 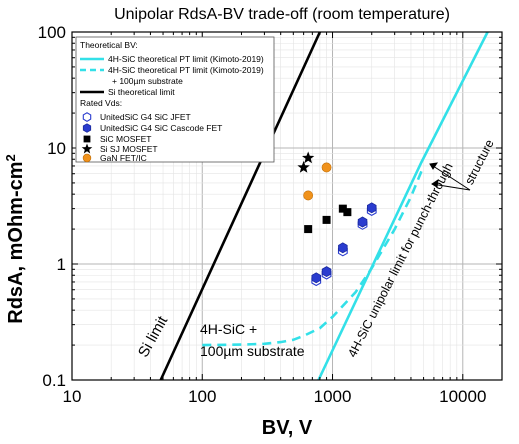 I want to click on legend-marker-mosfet-shape, so click(x=87, y=139).